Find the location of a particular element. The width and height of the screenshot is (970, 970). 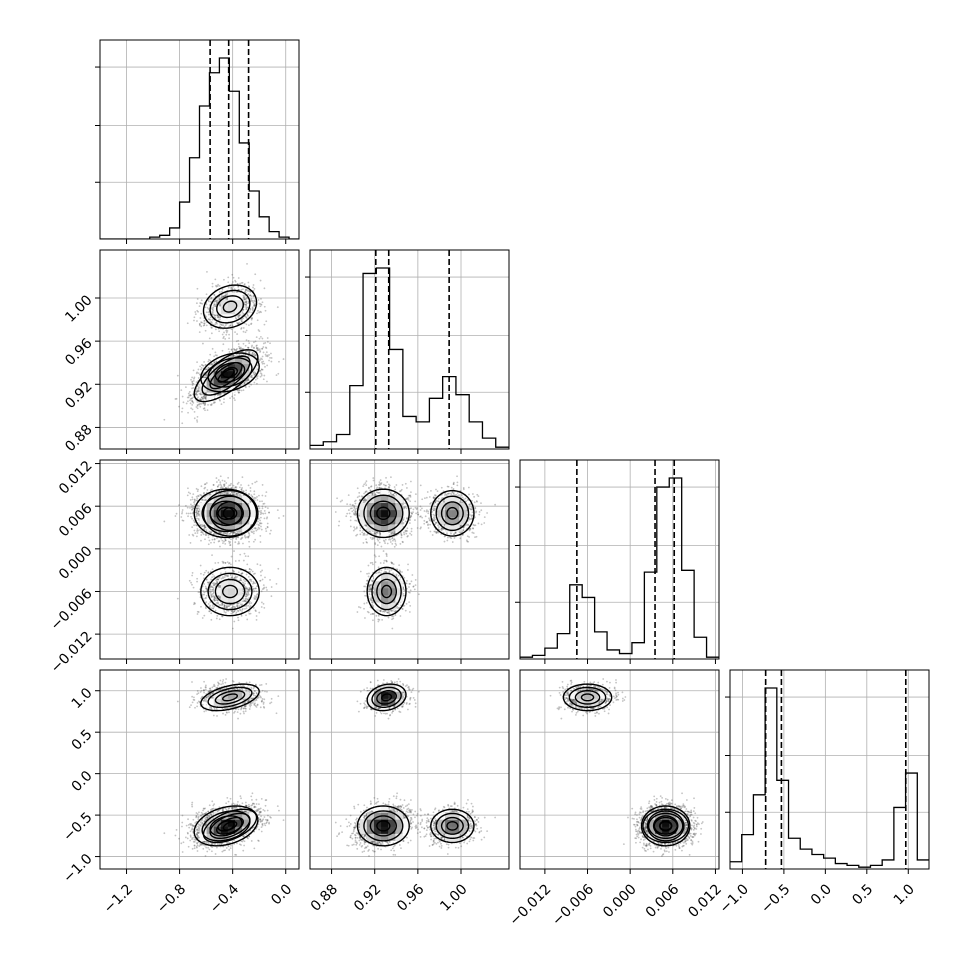

y-tick-label: 1.00 is located at coordinates (78, 308).